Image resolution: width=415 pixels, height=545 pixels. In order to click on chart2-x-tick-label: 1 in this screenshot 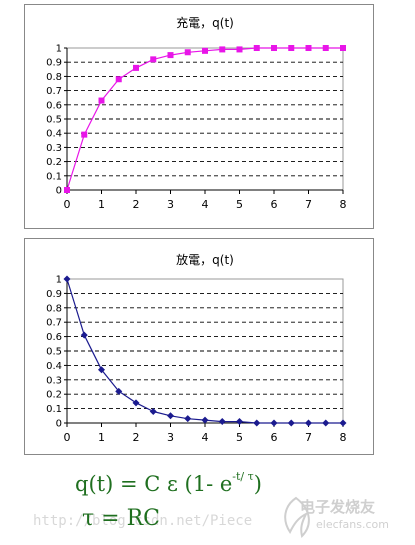, I will do `click(101, 437)`.